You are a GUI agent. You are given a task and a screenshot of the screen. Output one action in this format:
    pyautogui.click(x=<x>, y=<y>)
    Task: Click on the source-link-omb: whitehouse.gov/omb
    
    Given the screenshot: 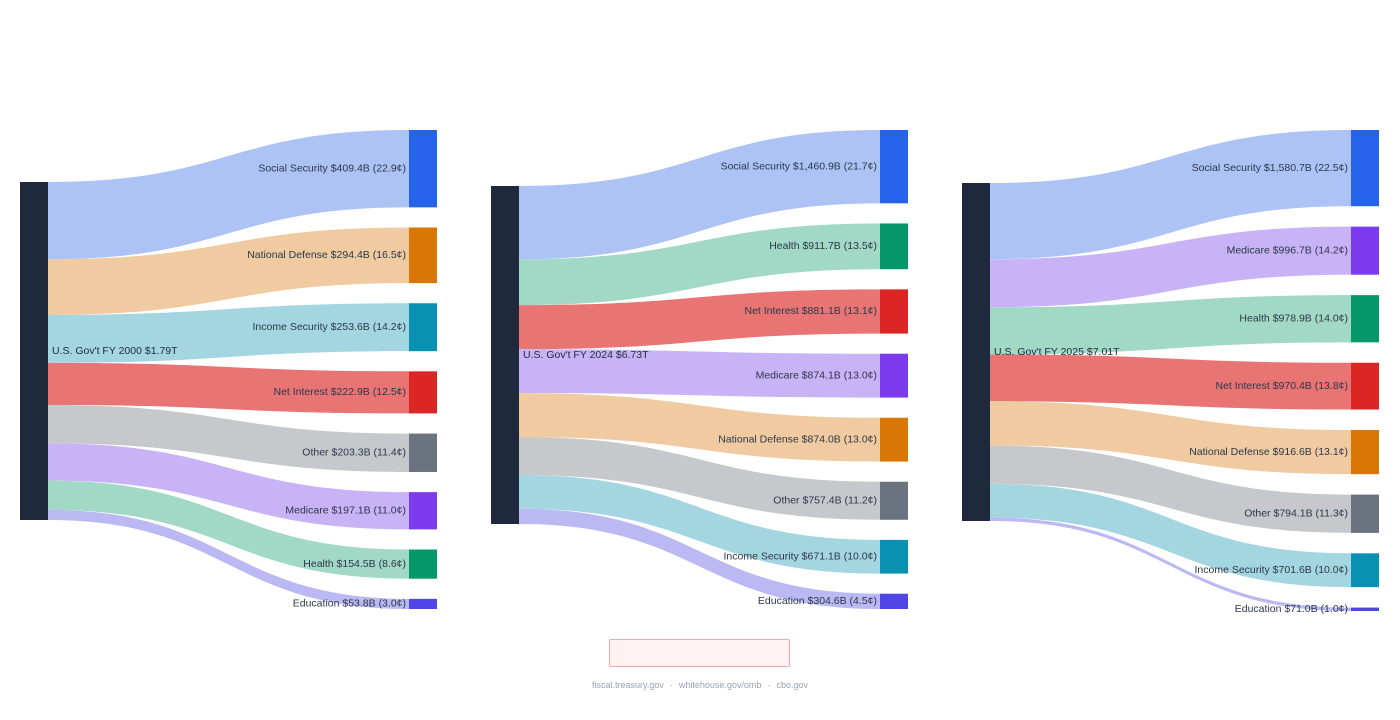 What is the action you would take?
    pyautogui.click(x=720, y=685)
    